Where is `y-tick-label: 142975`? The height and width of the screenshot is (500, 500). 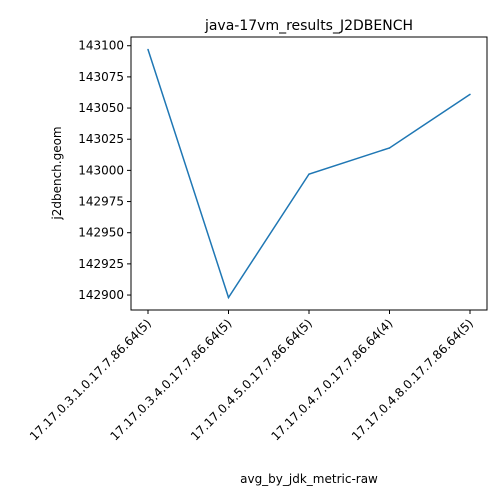
y-tick-label: 142975 is located at coordinates (101, 202).